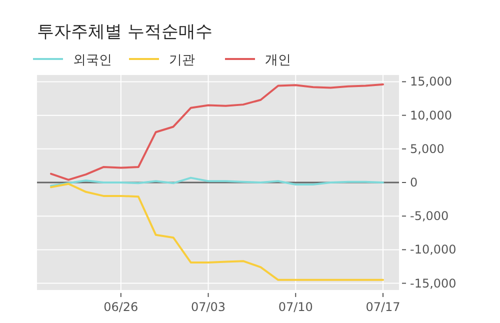 The image size is (500, 323). I want to click on legend-label: 외국인, so click(92, 60).